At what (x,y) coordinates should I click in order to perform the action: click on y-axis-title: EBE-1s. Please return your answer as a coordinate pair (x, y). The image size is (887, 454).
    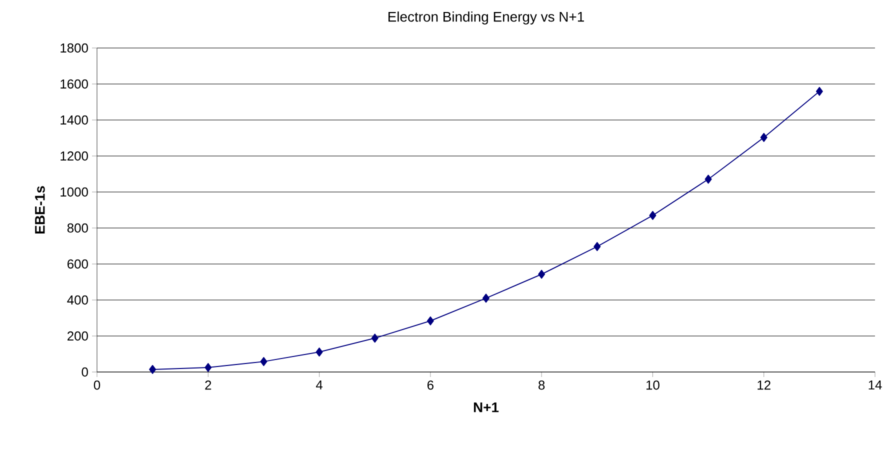
    Looking at the image, I should click on (40, 210).